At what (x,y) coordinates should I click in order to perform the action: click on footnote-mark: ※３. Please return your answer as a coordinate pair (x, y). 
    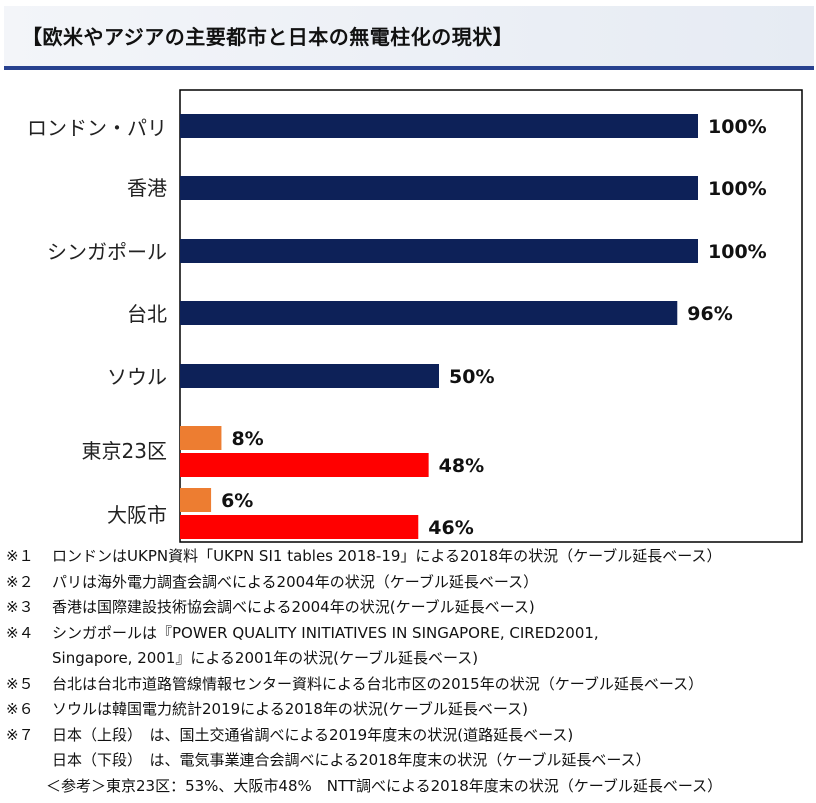
    Looking at the image, I should click on (20, 607).